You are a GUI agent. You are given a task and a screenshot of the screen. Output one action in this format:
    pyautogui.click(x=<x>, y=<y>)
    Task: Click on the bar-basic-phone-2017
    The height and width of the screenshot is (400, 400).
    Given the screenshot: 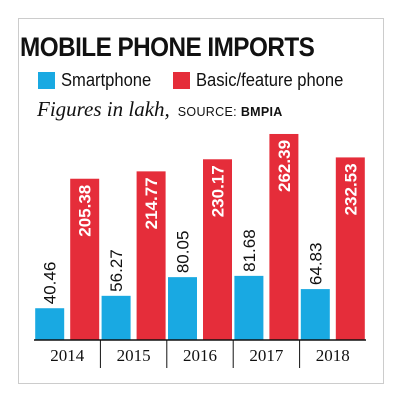 What is the action you would take?
    pyautogui.click(x=284, y=236)
    